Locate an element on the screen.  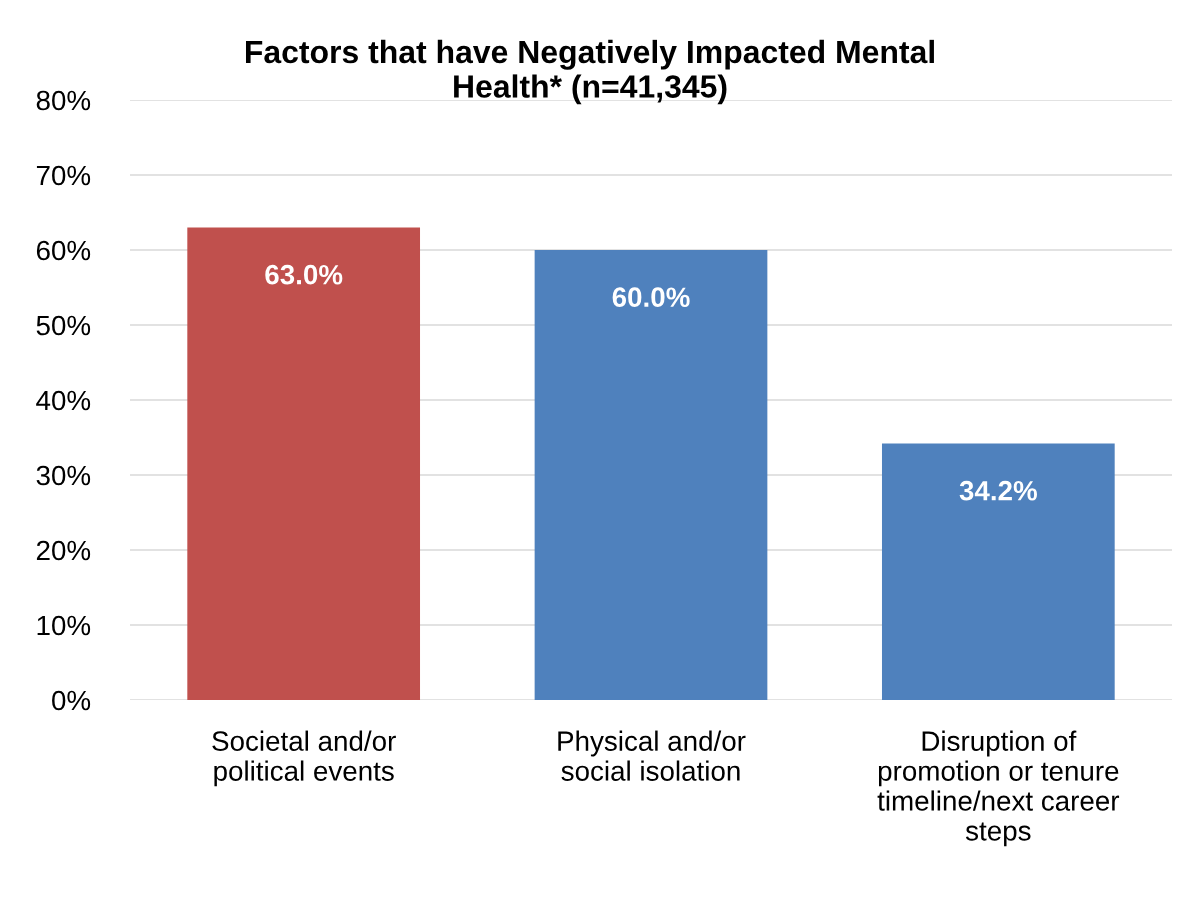
chart-title: Factors that have Negatively Impacted Mental Health* (n=41,345) is located at coordinates (589, 72).